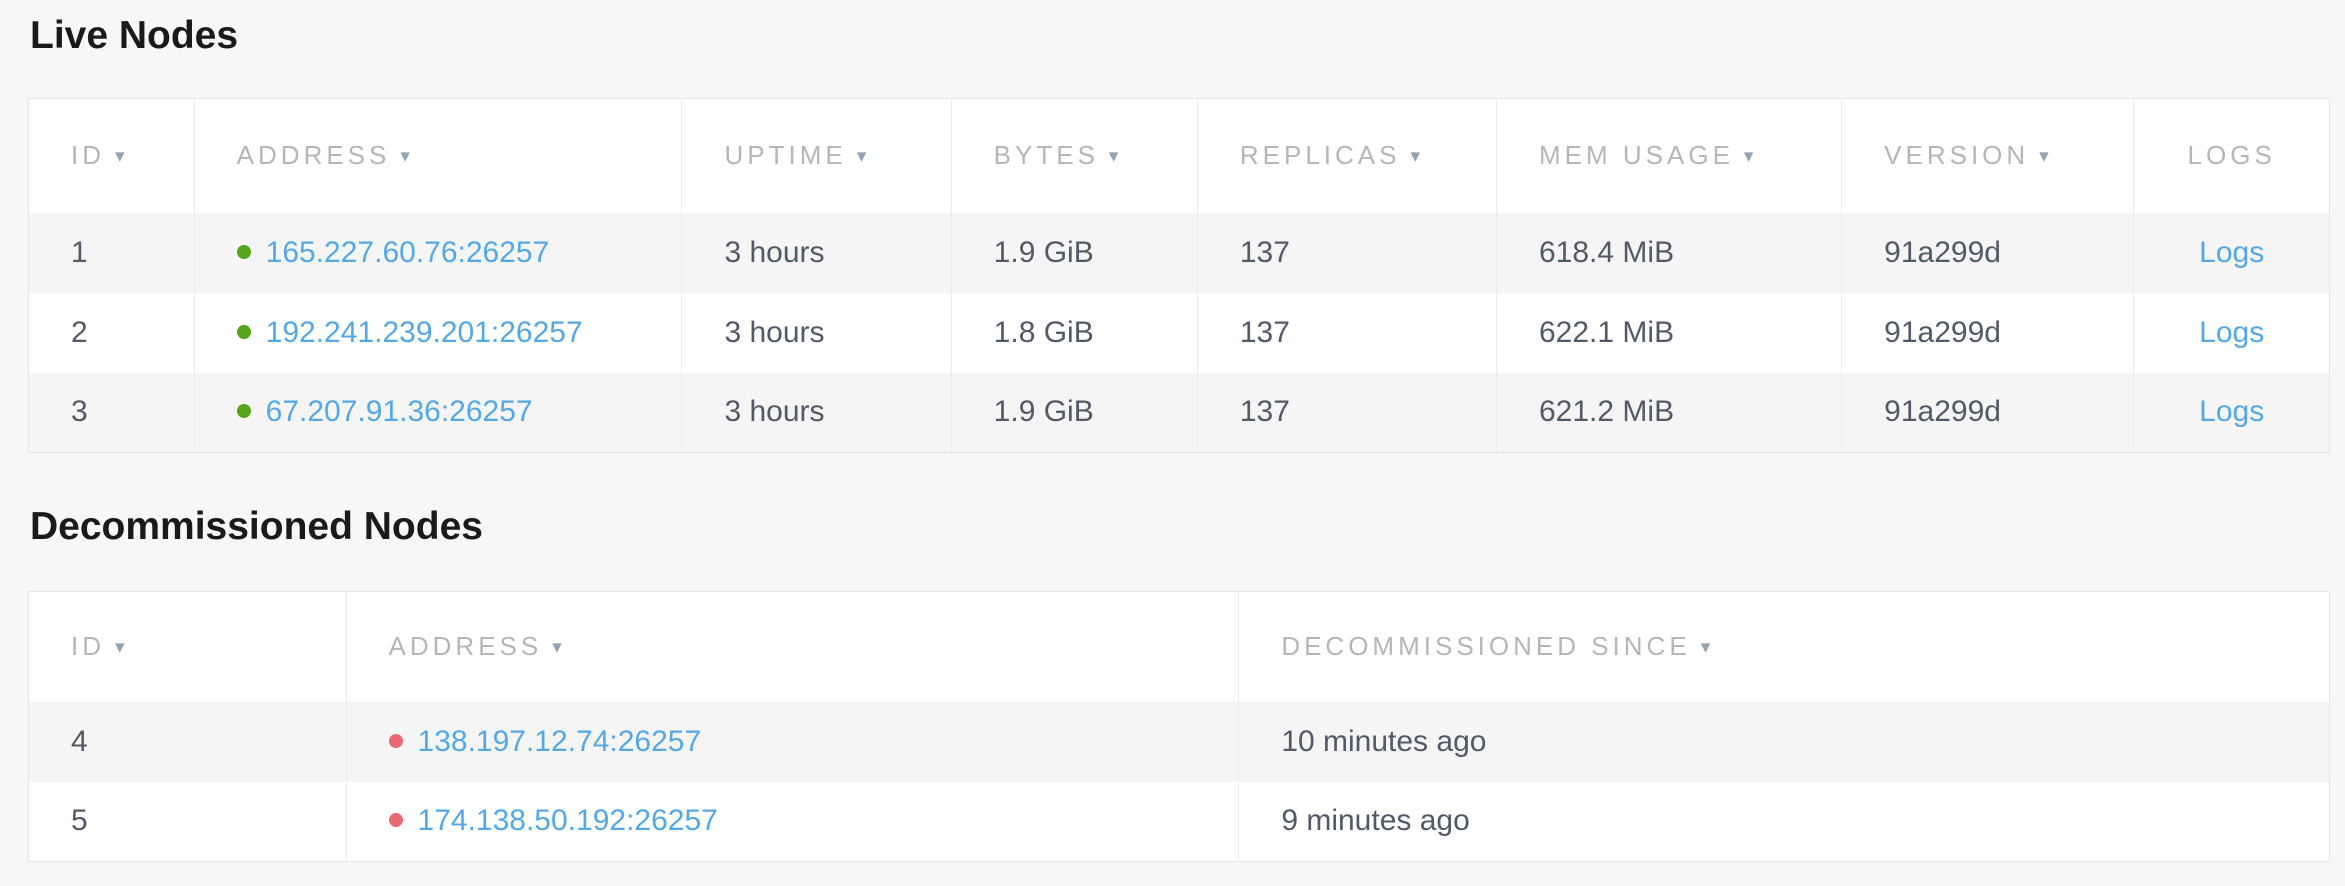 The height and width of the screenshot is (886, 2345). What do you see at coordinates (111, 412) in the screenshot?
I see `cell-node-id: 3` at bounding box center [111, 412].